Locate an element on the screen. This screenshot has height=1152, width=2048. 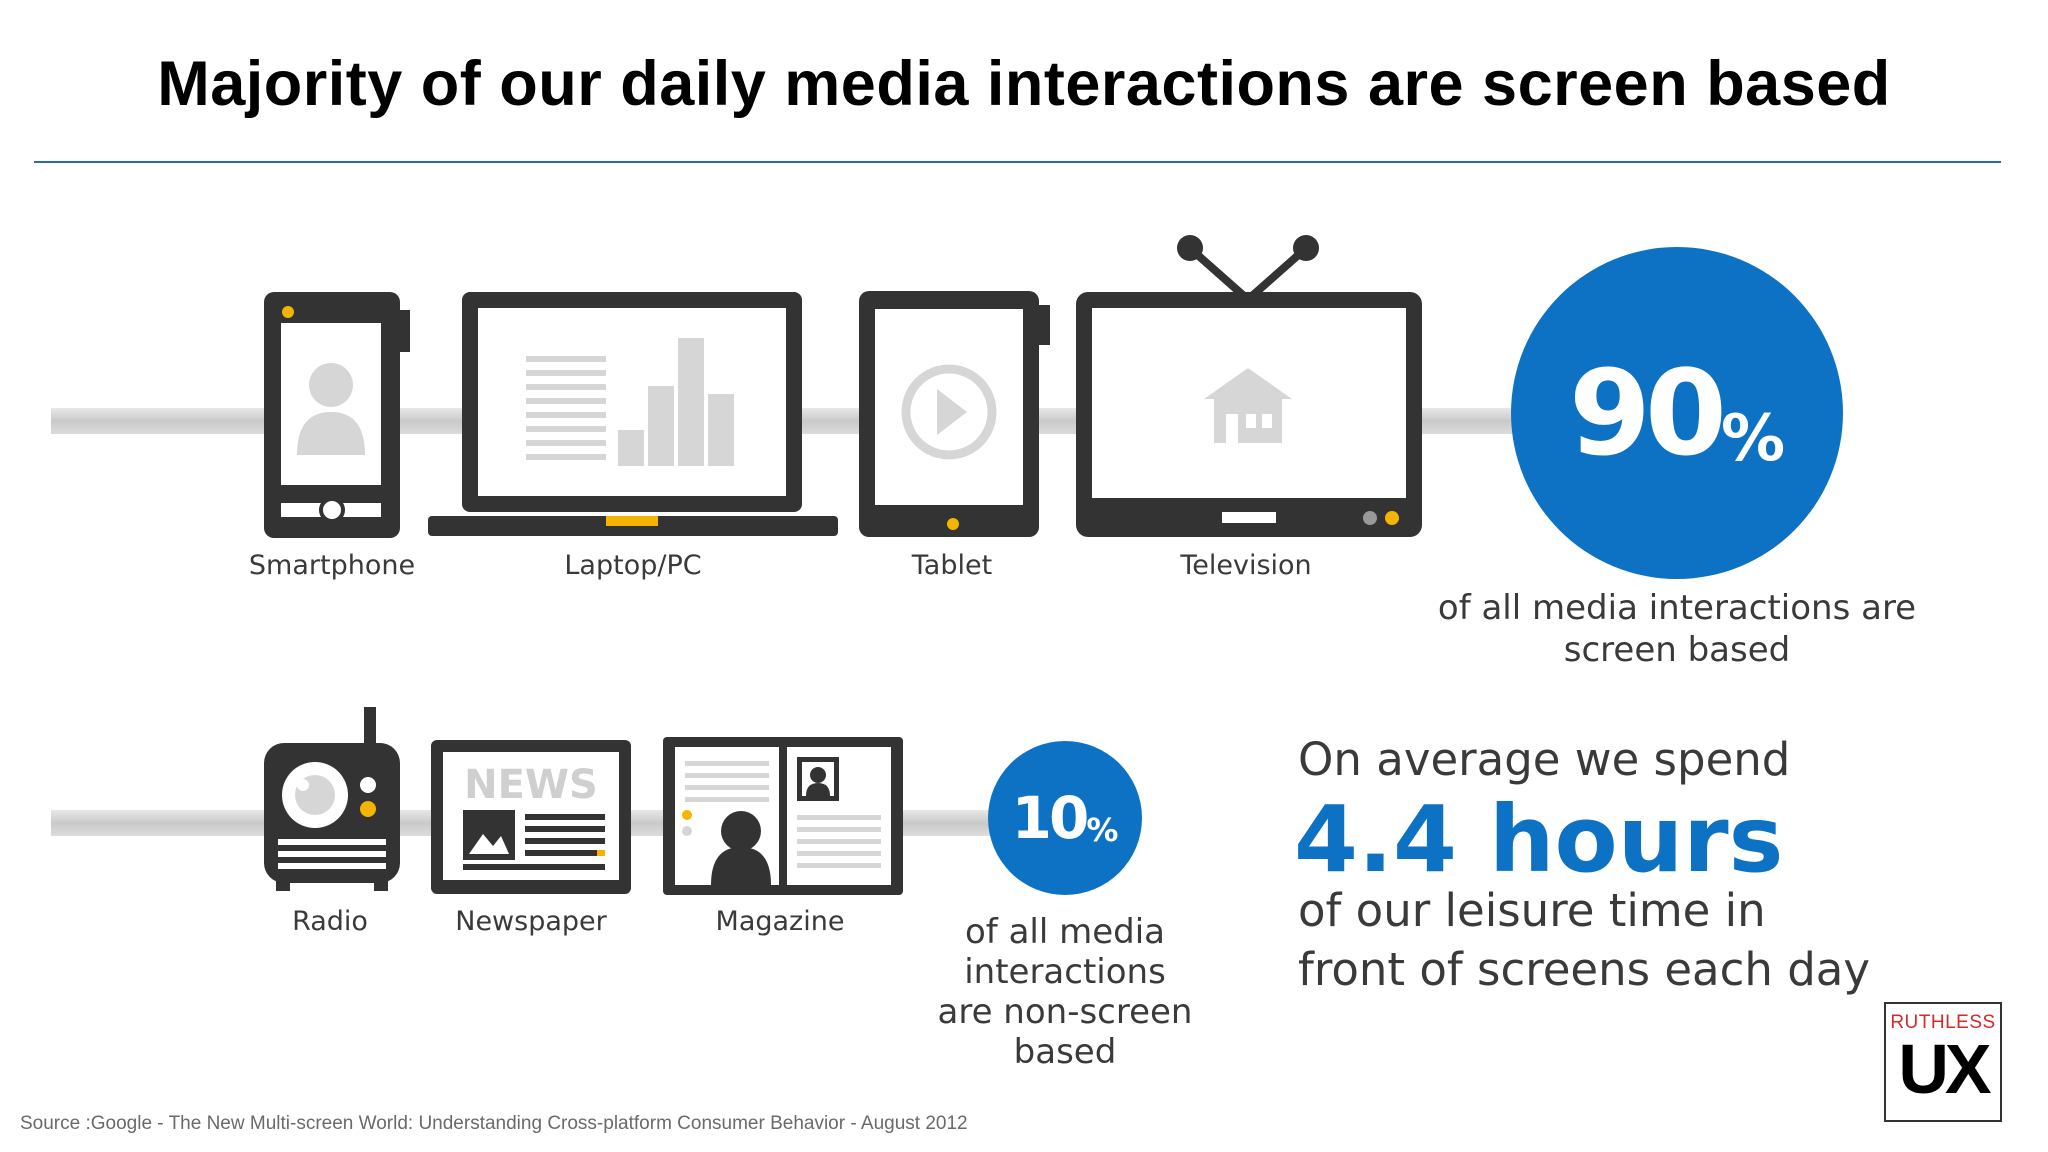
device-label-laptop: Laptop/PC is located at coordinates (633, 565).